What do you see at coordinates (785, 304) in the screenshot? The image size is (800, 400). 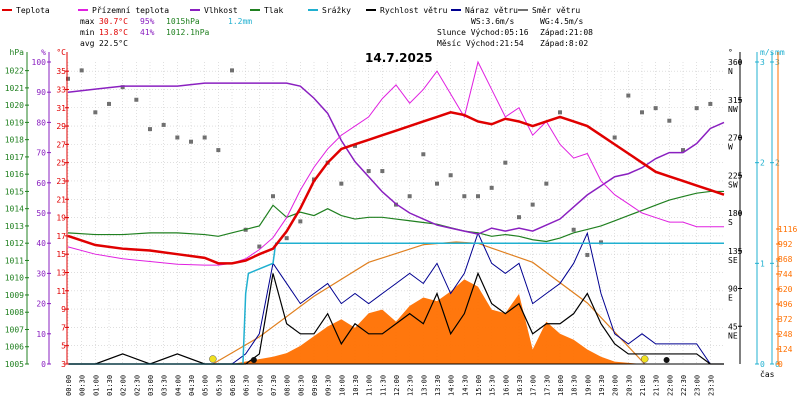 I see `wm2-tick-label: 496` at bounding box center [785, 304].